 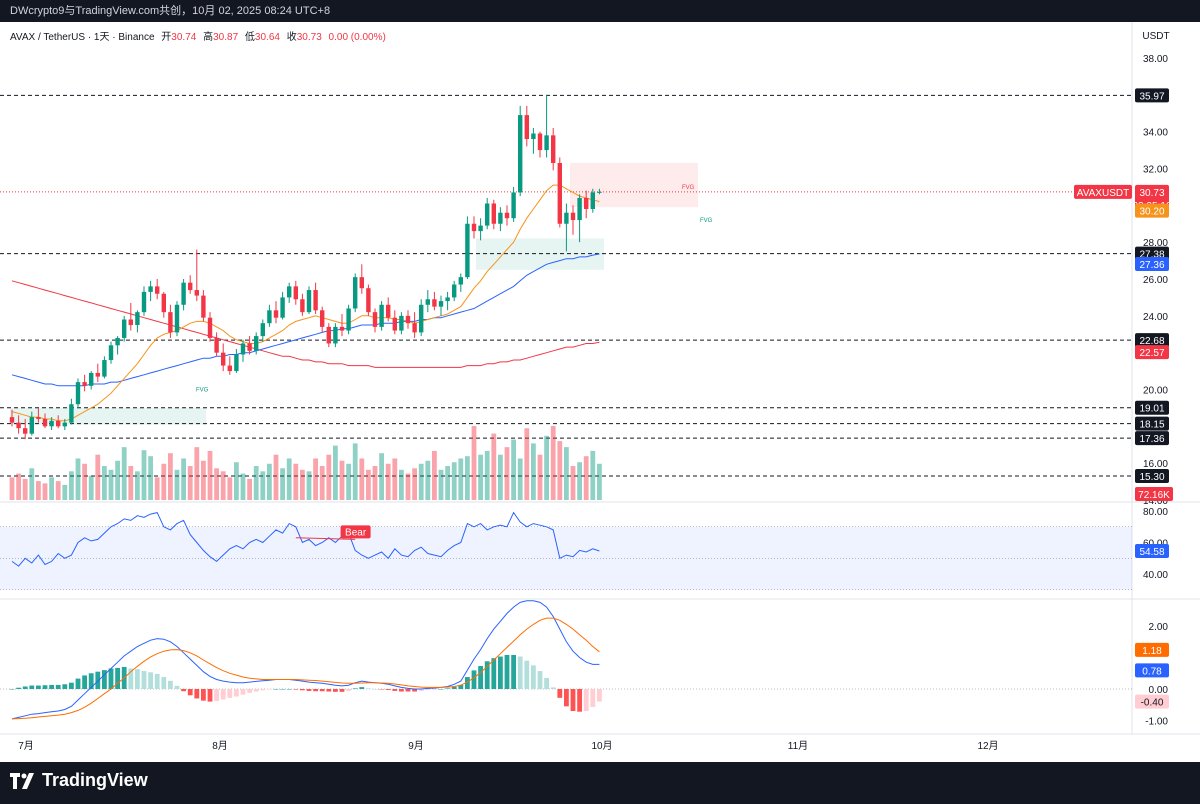 What do you see at coordinates (1103, 191) in the screenshot?
I see `symbol-tag` at bounding box center [1103, 191].